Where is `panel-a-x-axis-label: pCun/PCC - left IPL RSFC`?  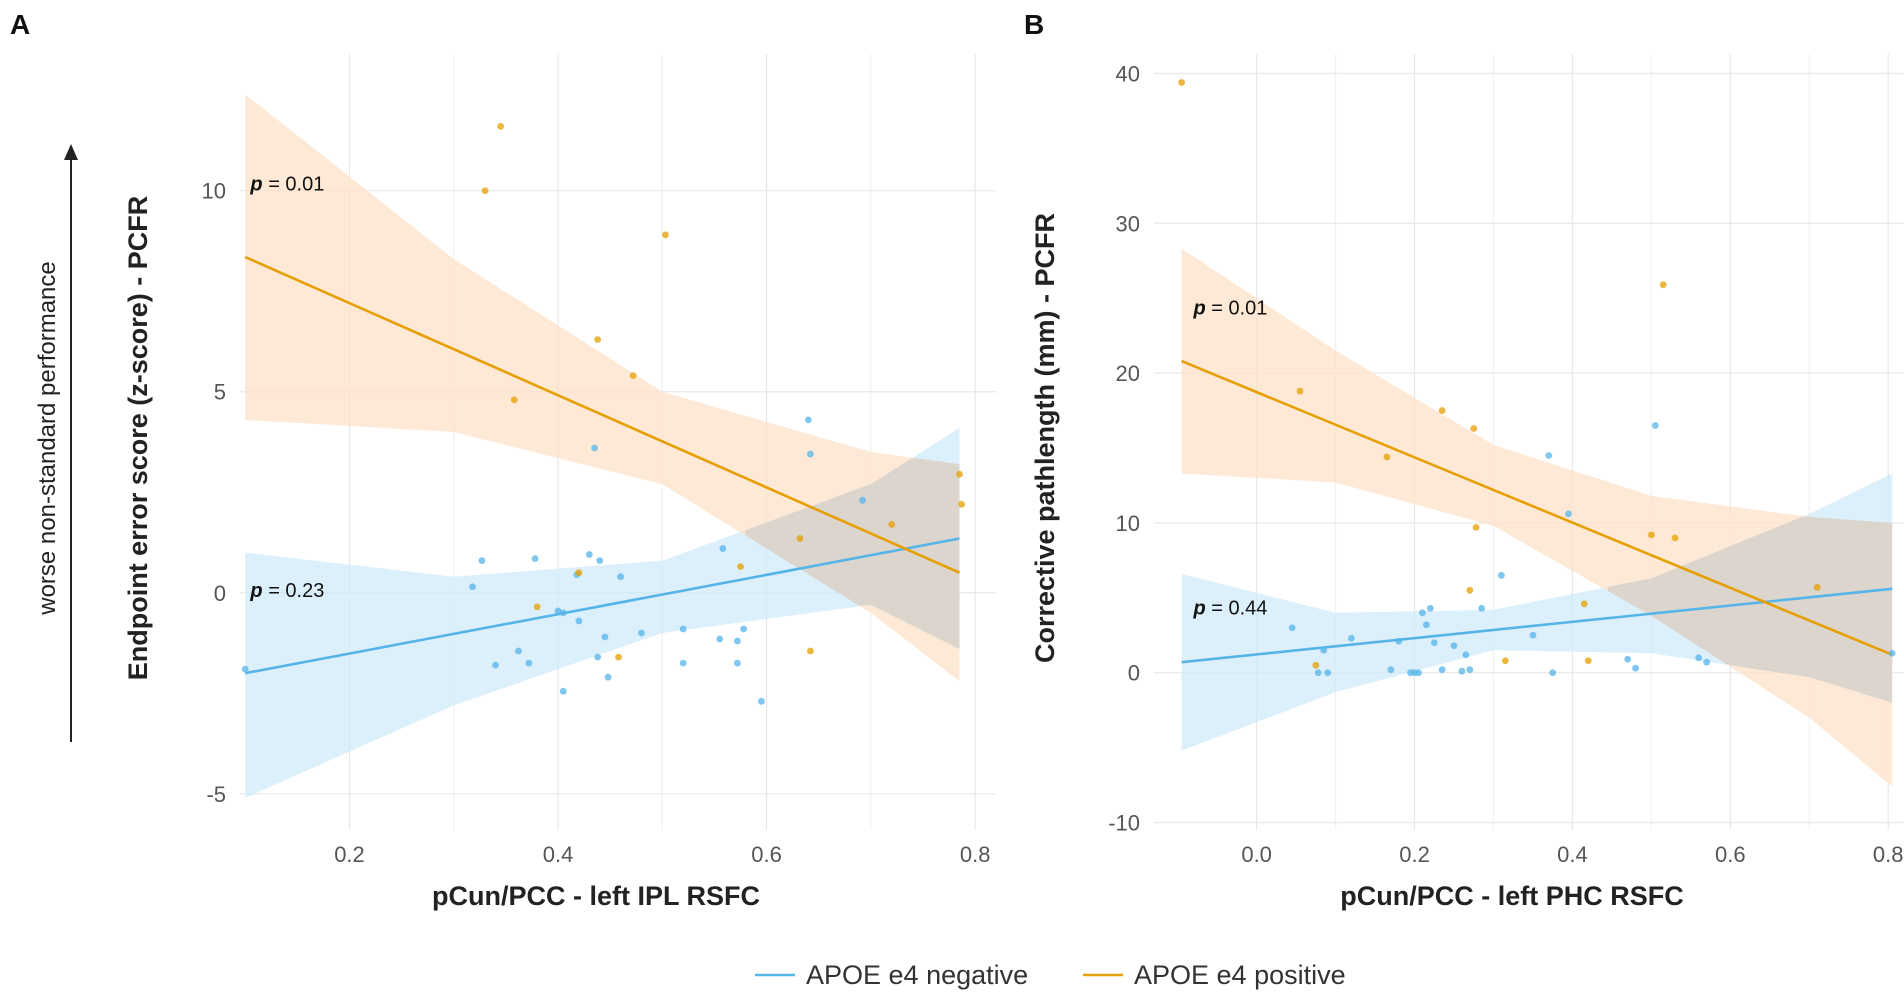
panel-a-x-axis-label: pCun/PCC - left IPL RSFC is located at coordinates (596, 896).